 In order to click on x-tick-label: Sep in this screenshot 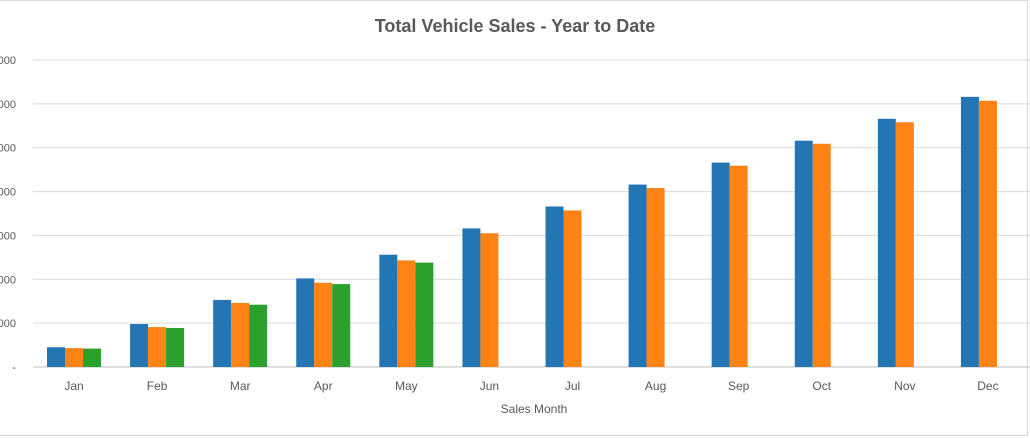, I will do `click(739, 386)`.